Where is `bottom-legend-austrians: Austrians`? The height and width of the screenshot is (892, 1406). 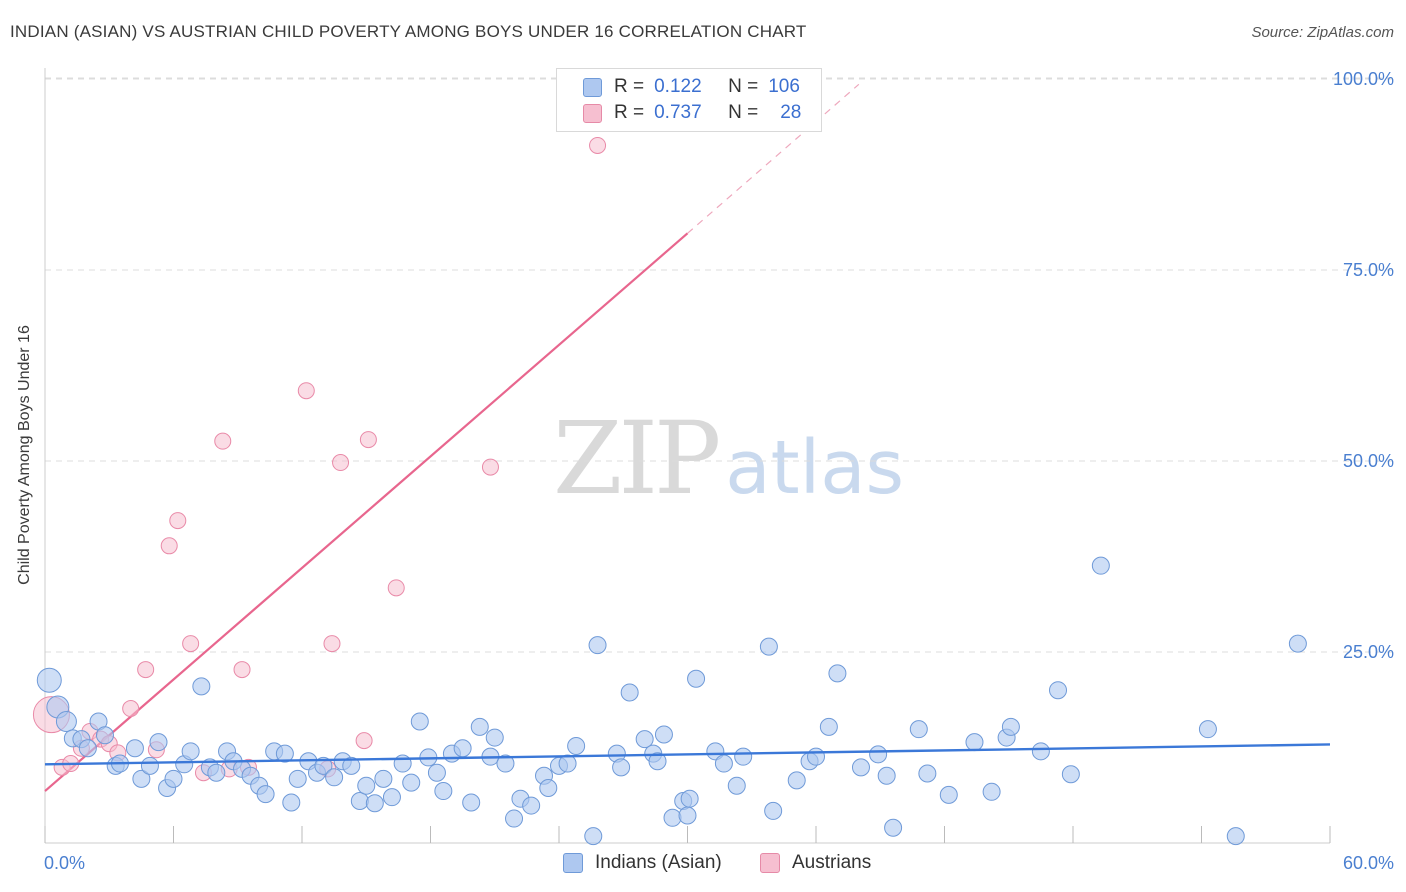 bottom-legend-austrians: Austrians is located at coordinates (815, 863).